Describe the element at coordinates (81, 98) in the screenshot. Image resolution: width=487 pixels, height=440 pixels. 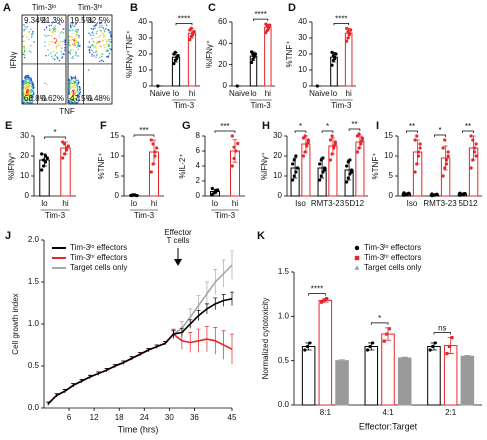
I see `quadrant-percent: 47.5%` at that location.